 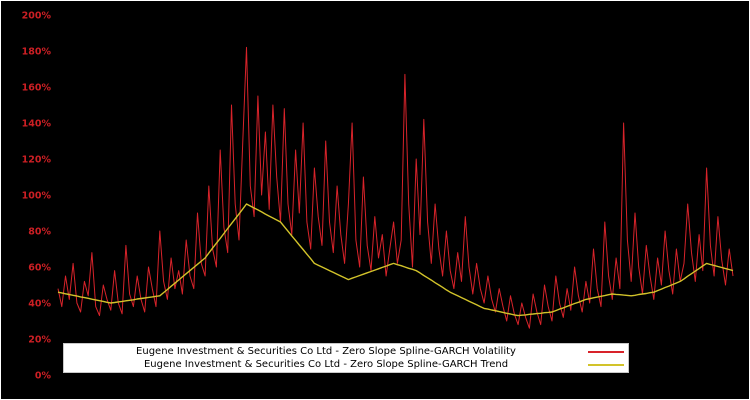 What do you see at coordinates (43, 376) in the screenshot?
I see `y-axis-tick-label: 0%` at bounding box center [43, 376].